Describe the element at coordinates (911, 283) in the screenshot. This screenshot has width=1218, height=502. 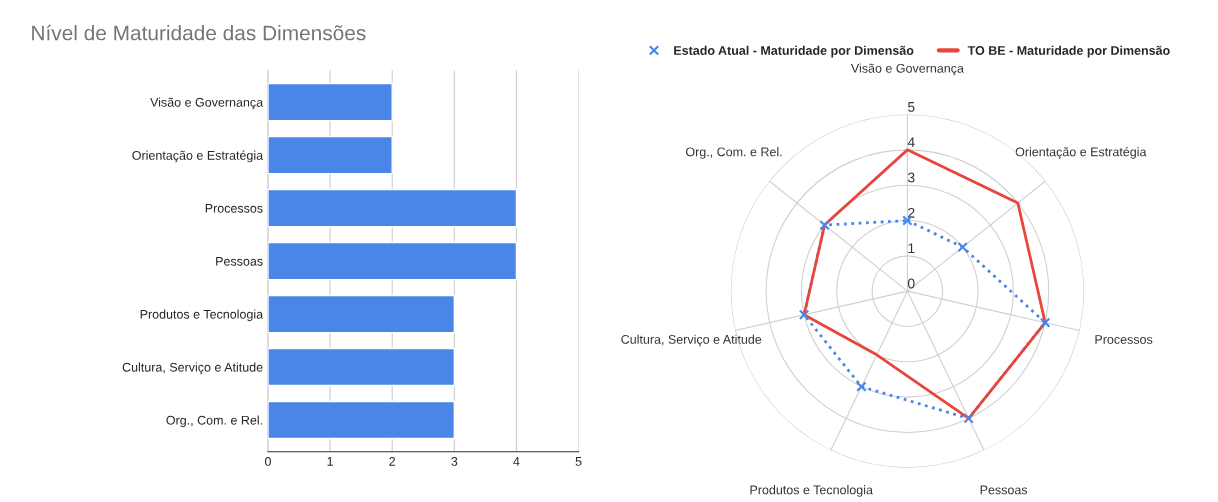
I see `y-tick-label: 0` at that location.